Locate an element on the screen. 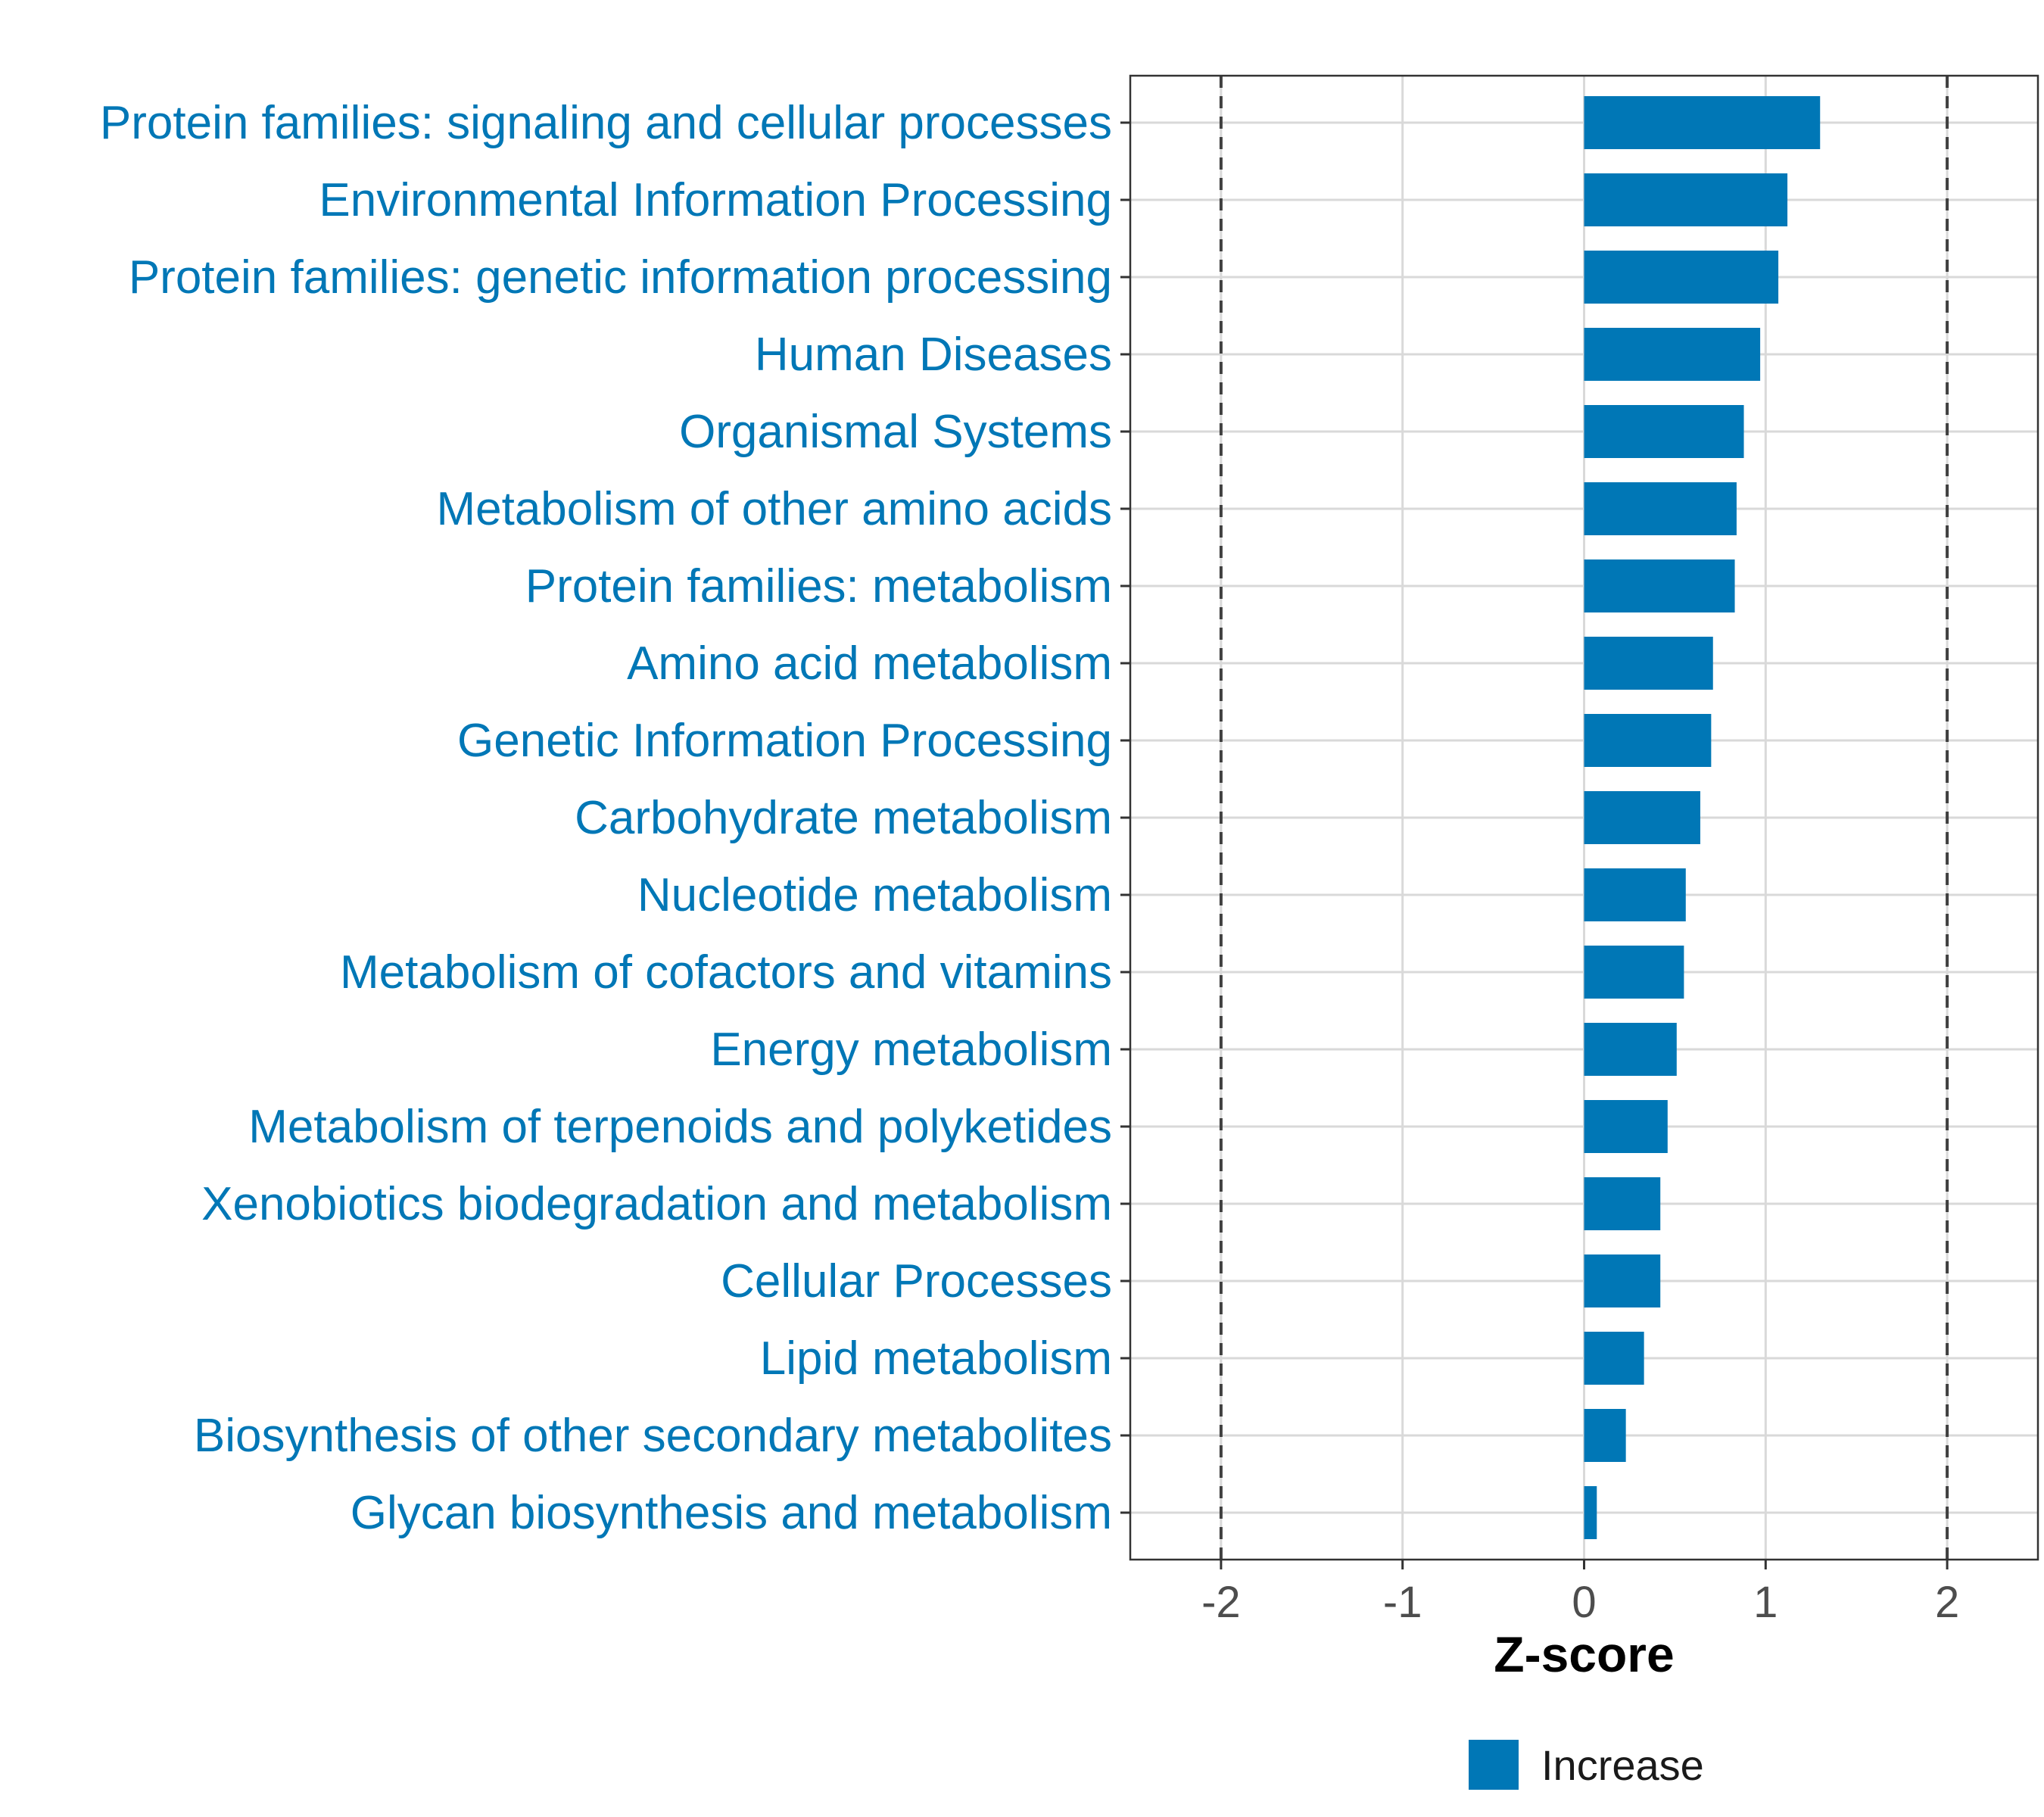 The width and height of the screenshot is (2044, 1817). category-label-6: Protein families: metabolism is located at coordinates (818, 586).